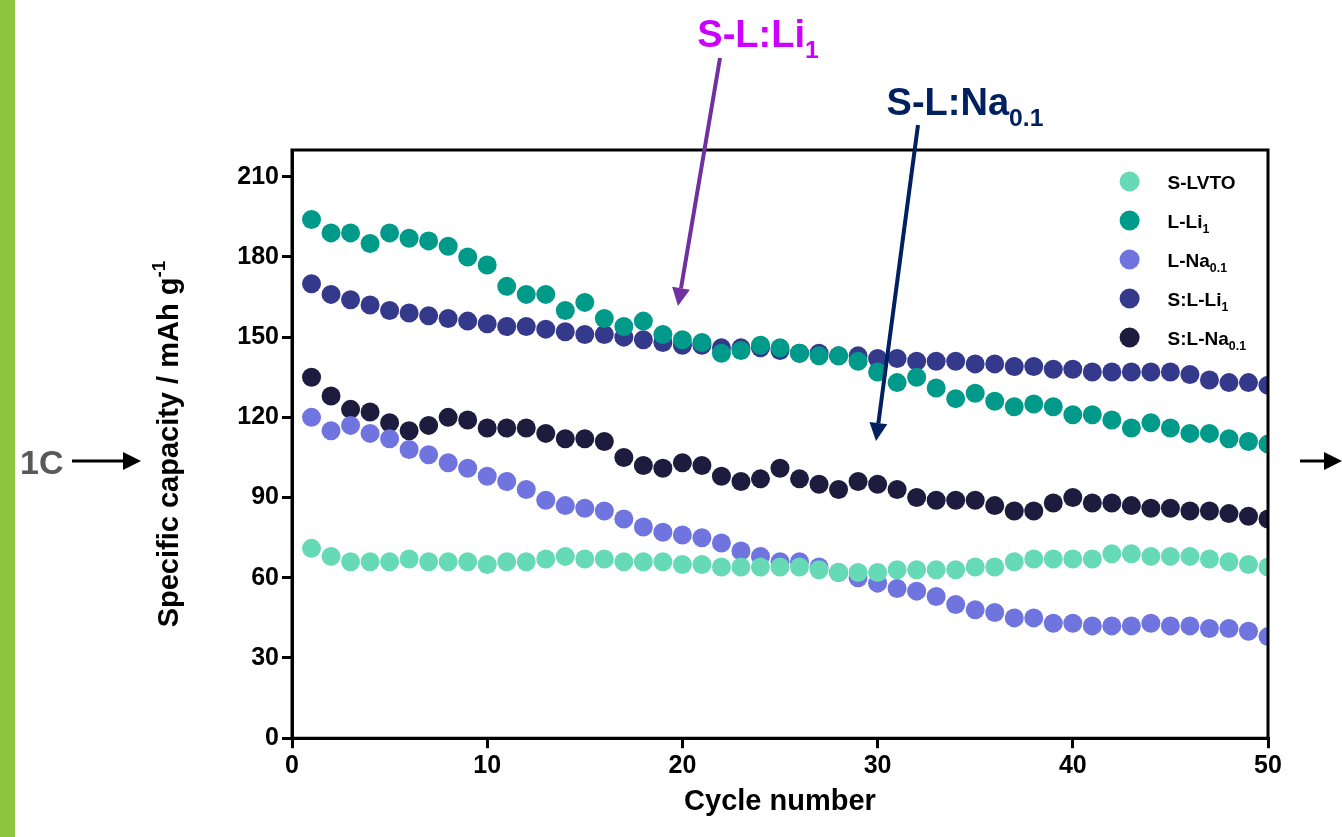  I want to click on x-tick-label: 40, so click(1072, 764).